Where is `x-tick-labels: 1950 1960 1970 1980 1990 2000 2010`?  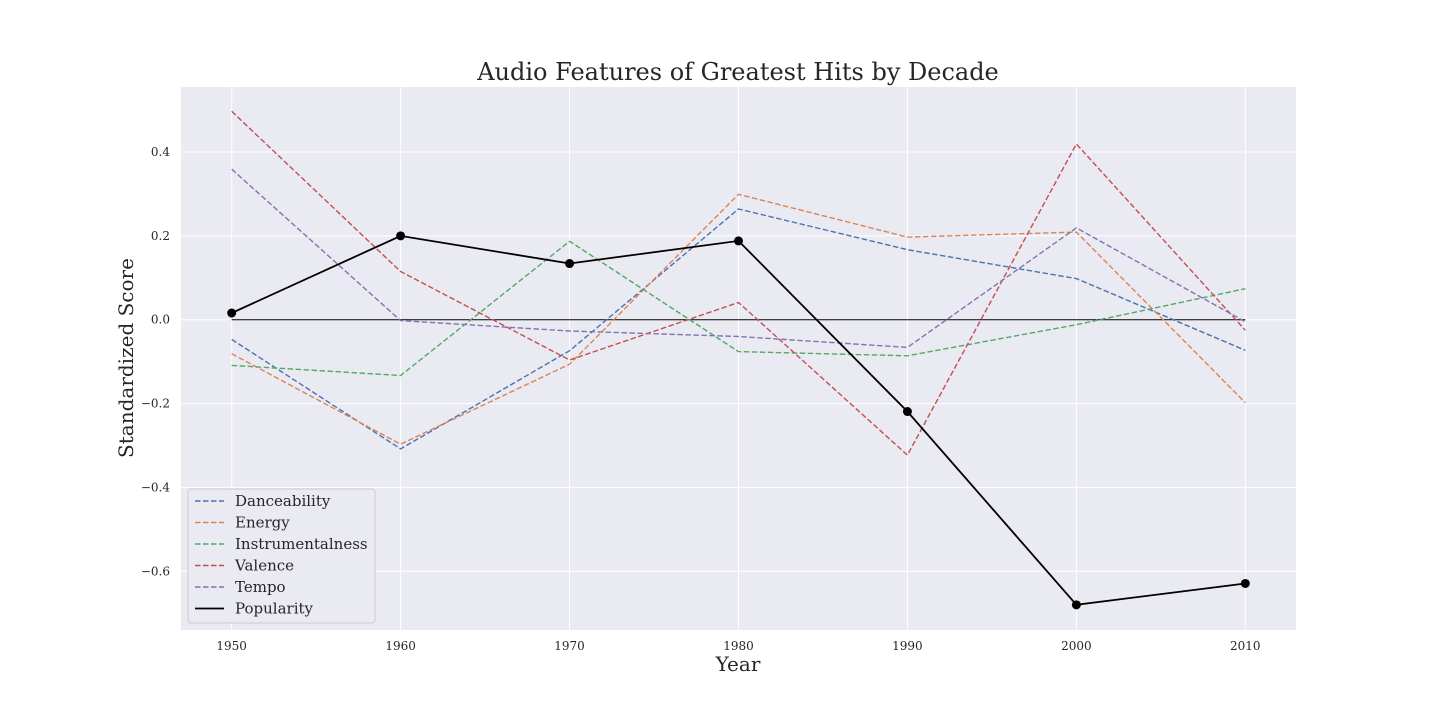
x-tick-labels: 1950 1960 1970 1980 1990 2000 2010 is located at coordinates (738, 646).